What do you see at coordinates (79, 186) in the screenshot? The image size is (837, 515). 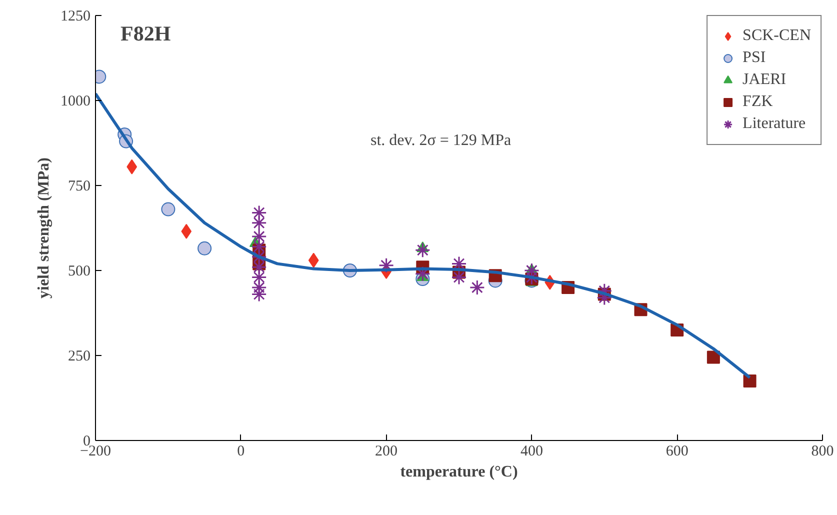 I see `y-tick-label: 750` at bounding box center [79, 186].